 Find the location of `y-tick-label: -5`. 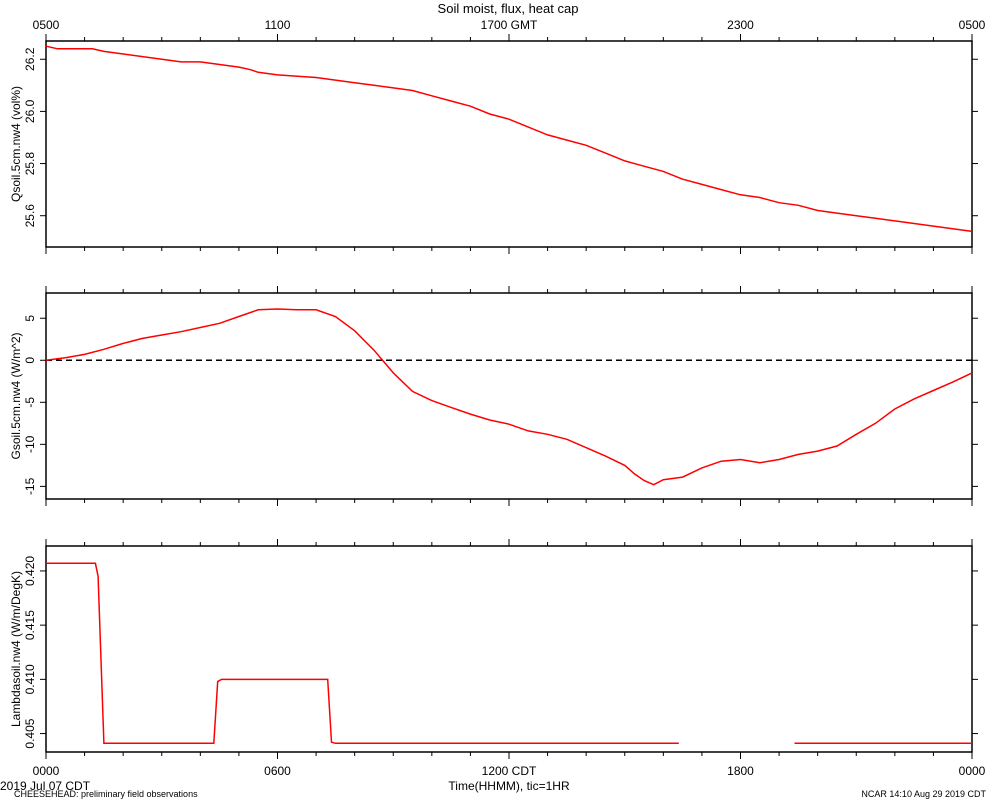

y-tick-label: -5 is located at coordinates (30, 402).